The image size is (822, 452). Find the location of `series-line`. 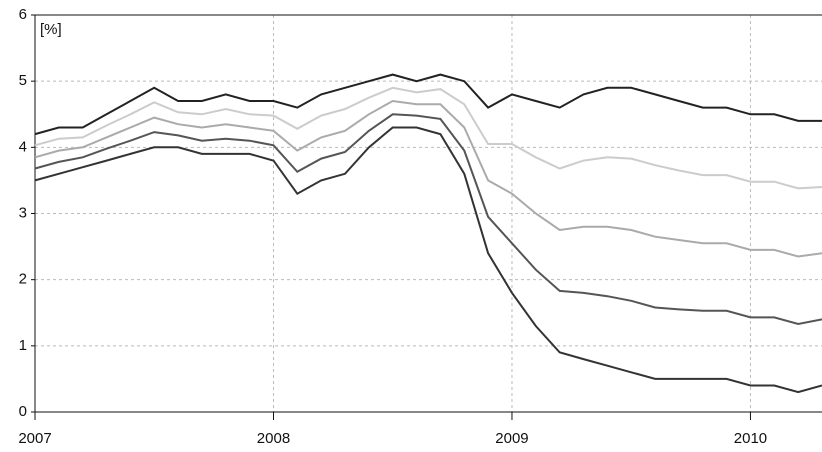

series-line is located at coordinates (428, 104).